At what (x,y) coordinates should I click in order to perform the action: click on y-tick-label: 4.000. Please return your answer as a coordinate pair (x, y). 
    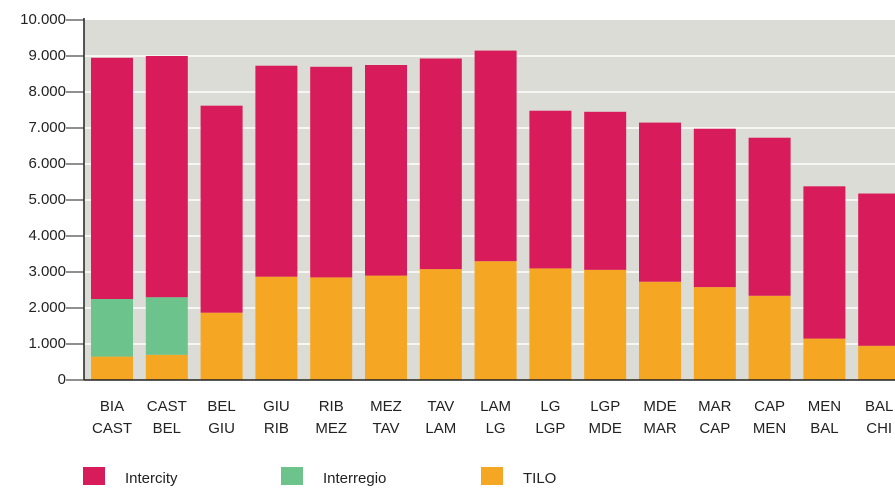
    Looking at the image, I should click on (47, 235).